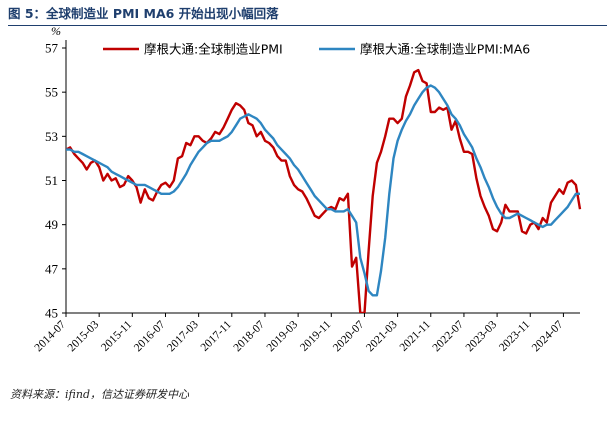 This screenshot has height=421, width=615. I want to click on x-tick-label: 2024-07, so click(548, 336).